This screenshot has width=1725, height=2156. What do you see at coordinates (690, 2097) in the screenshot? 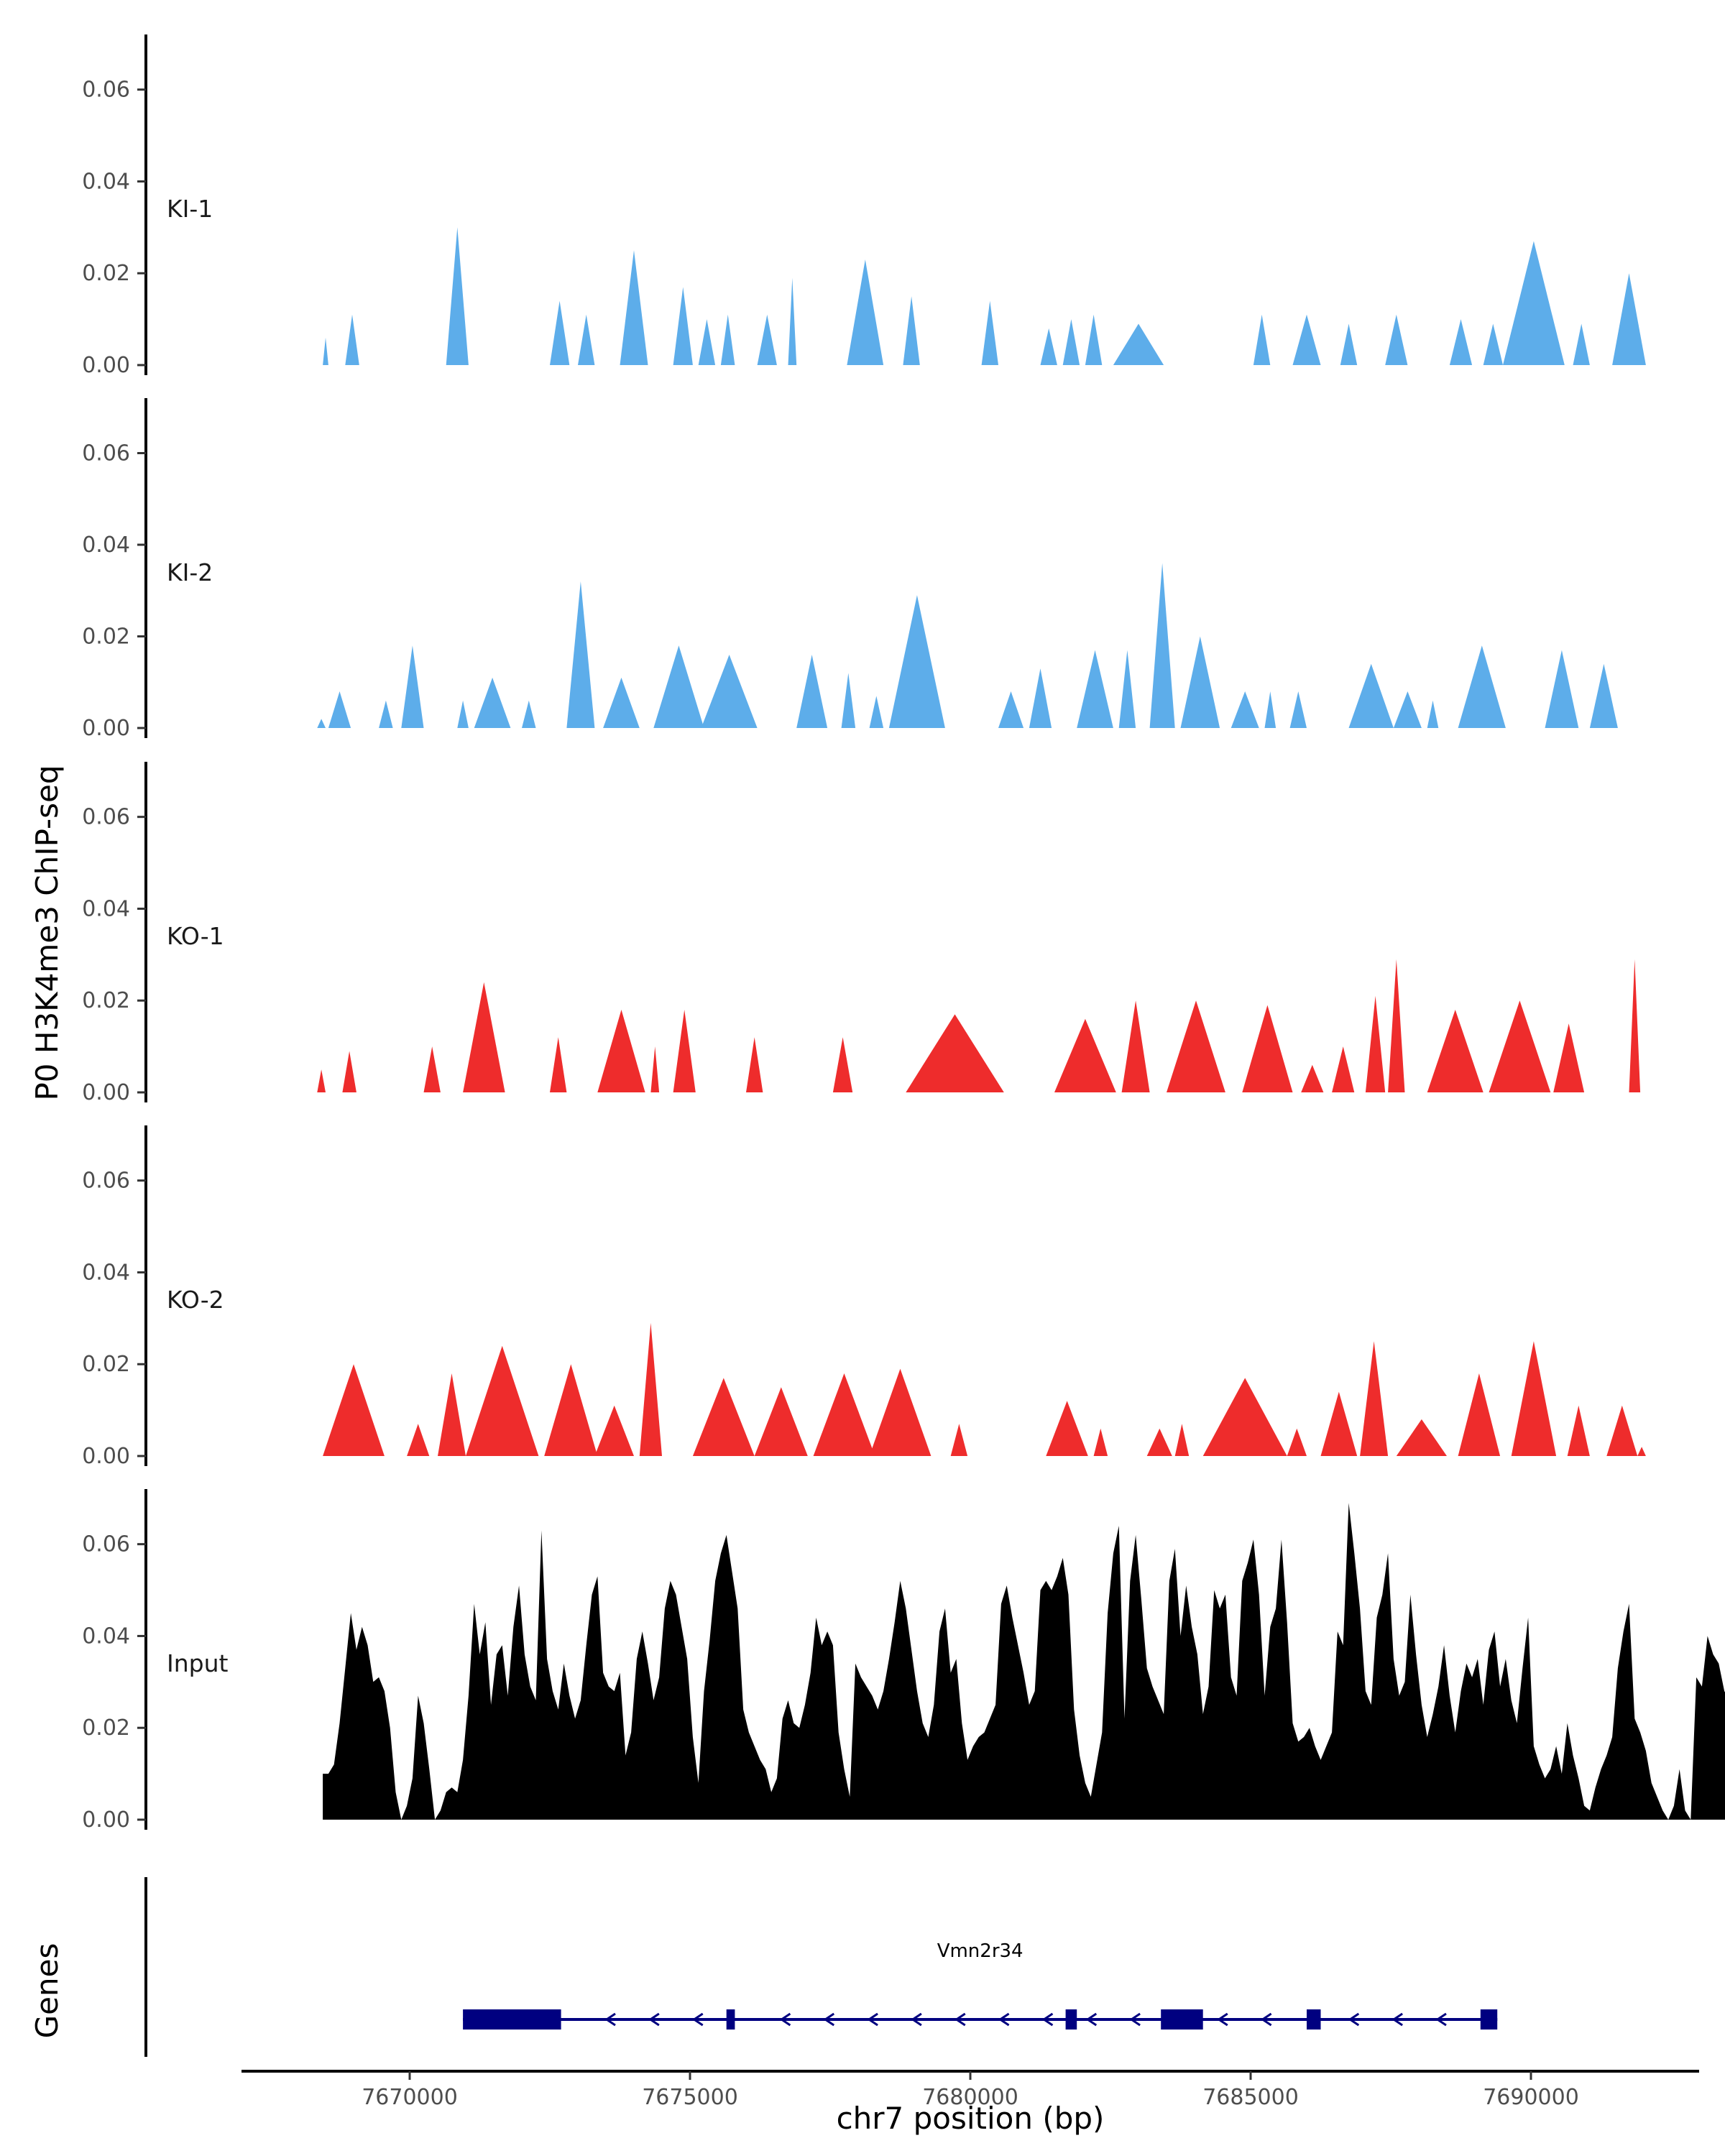
I see `x-tick-label: 7675000` at bounding box center [690, 2097].